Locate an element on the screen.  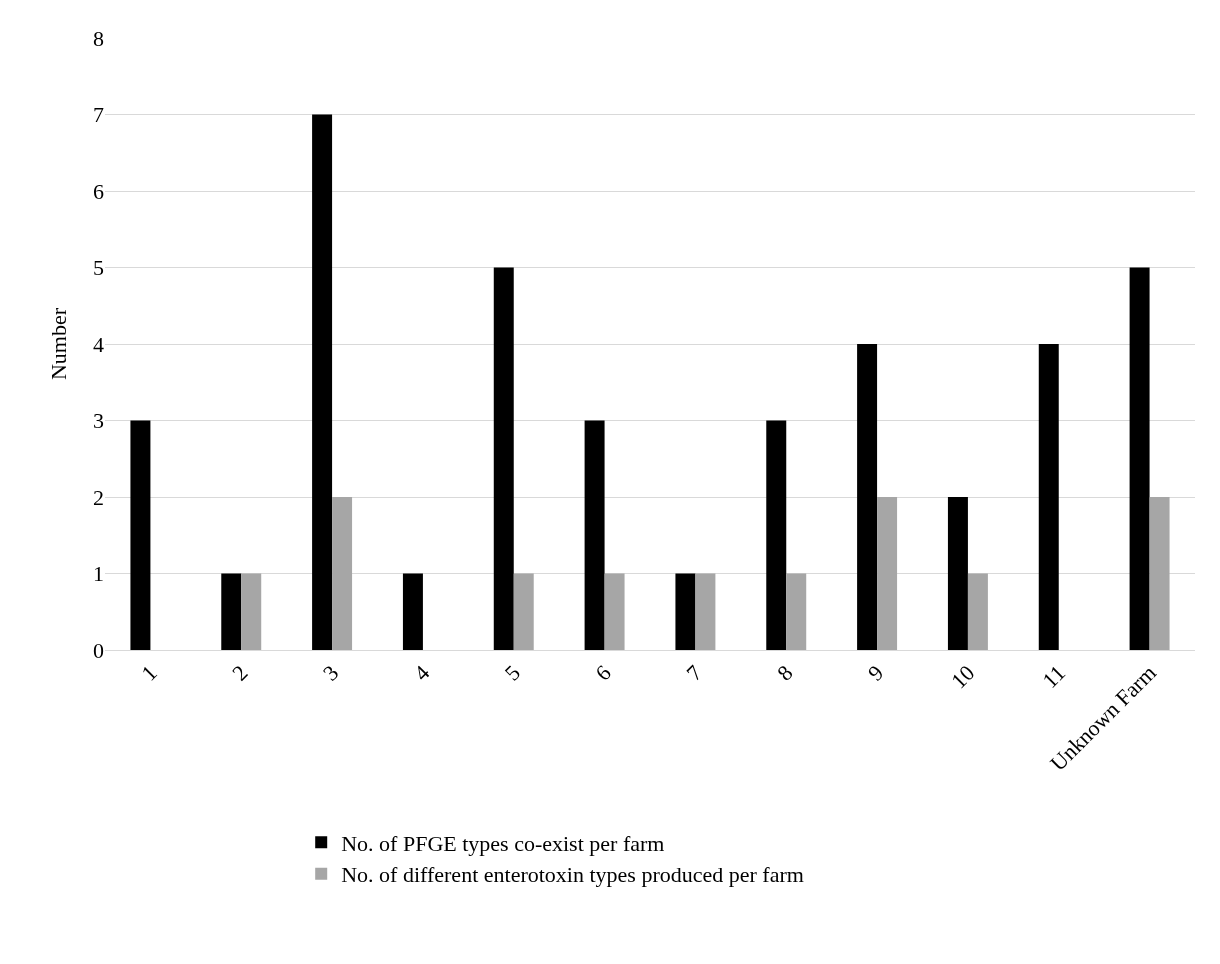
y-tick-label: 3 is located at coordinates (98, 421).